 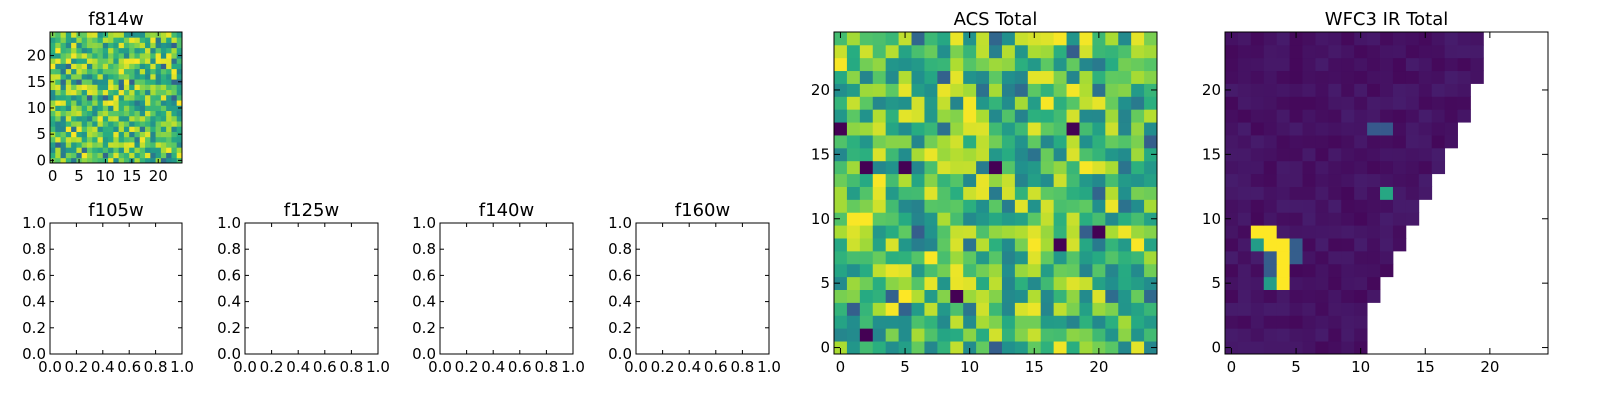 What do you see at coordinates (506, 210) in the screenshot?
I see `axes-title-f140w: f140w` at bounding box center [506, 210].